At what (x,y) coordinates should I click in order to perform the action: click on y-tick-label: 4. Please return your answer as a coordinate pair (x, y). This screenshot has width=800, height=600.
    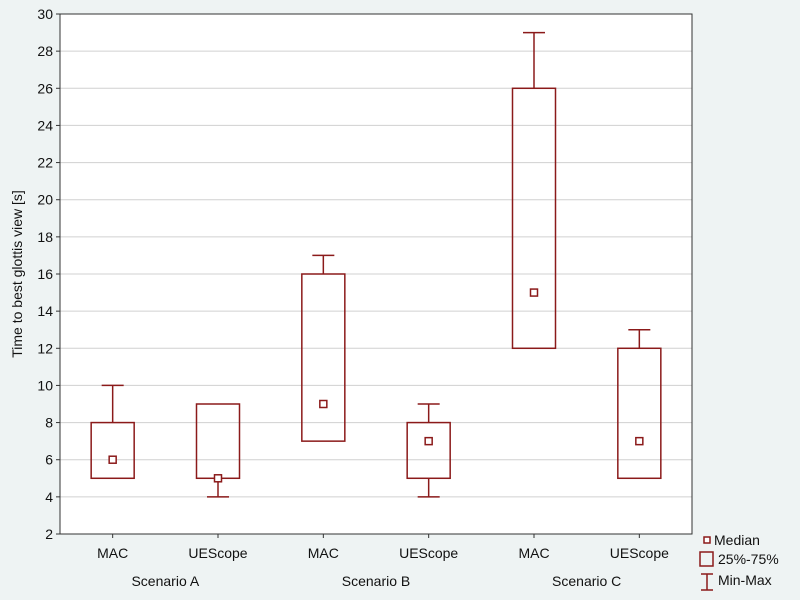
    Looking at the image, I should click on (49, 497).